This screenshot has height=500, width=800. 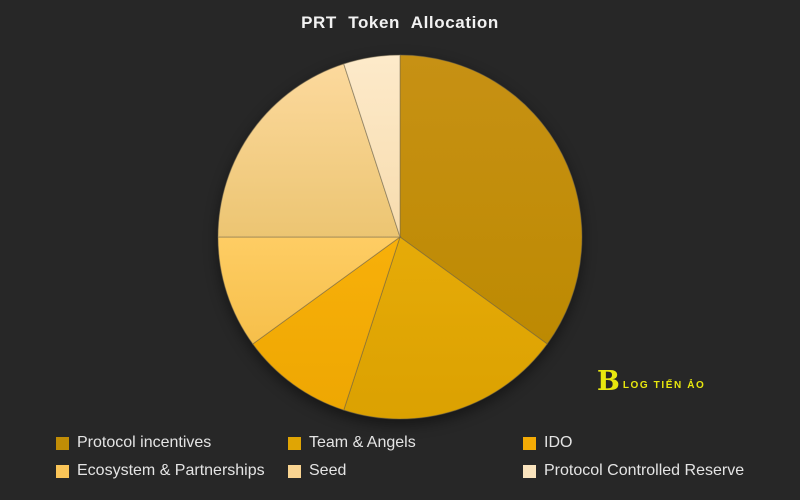 What do you see at coordinates (309, 150) in the screenshot?
I see `pie-slice-seed` at bounding box center [309, 150].